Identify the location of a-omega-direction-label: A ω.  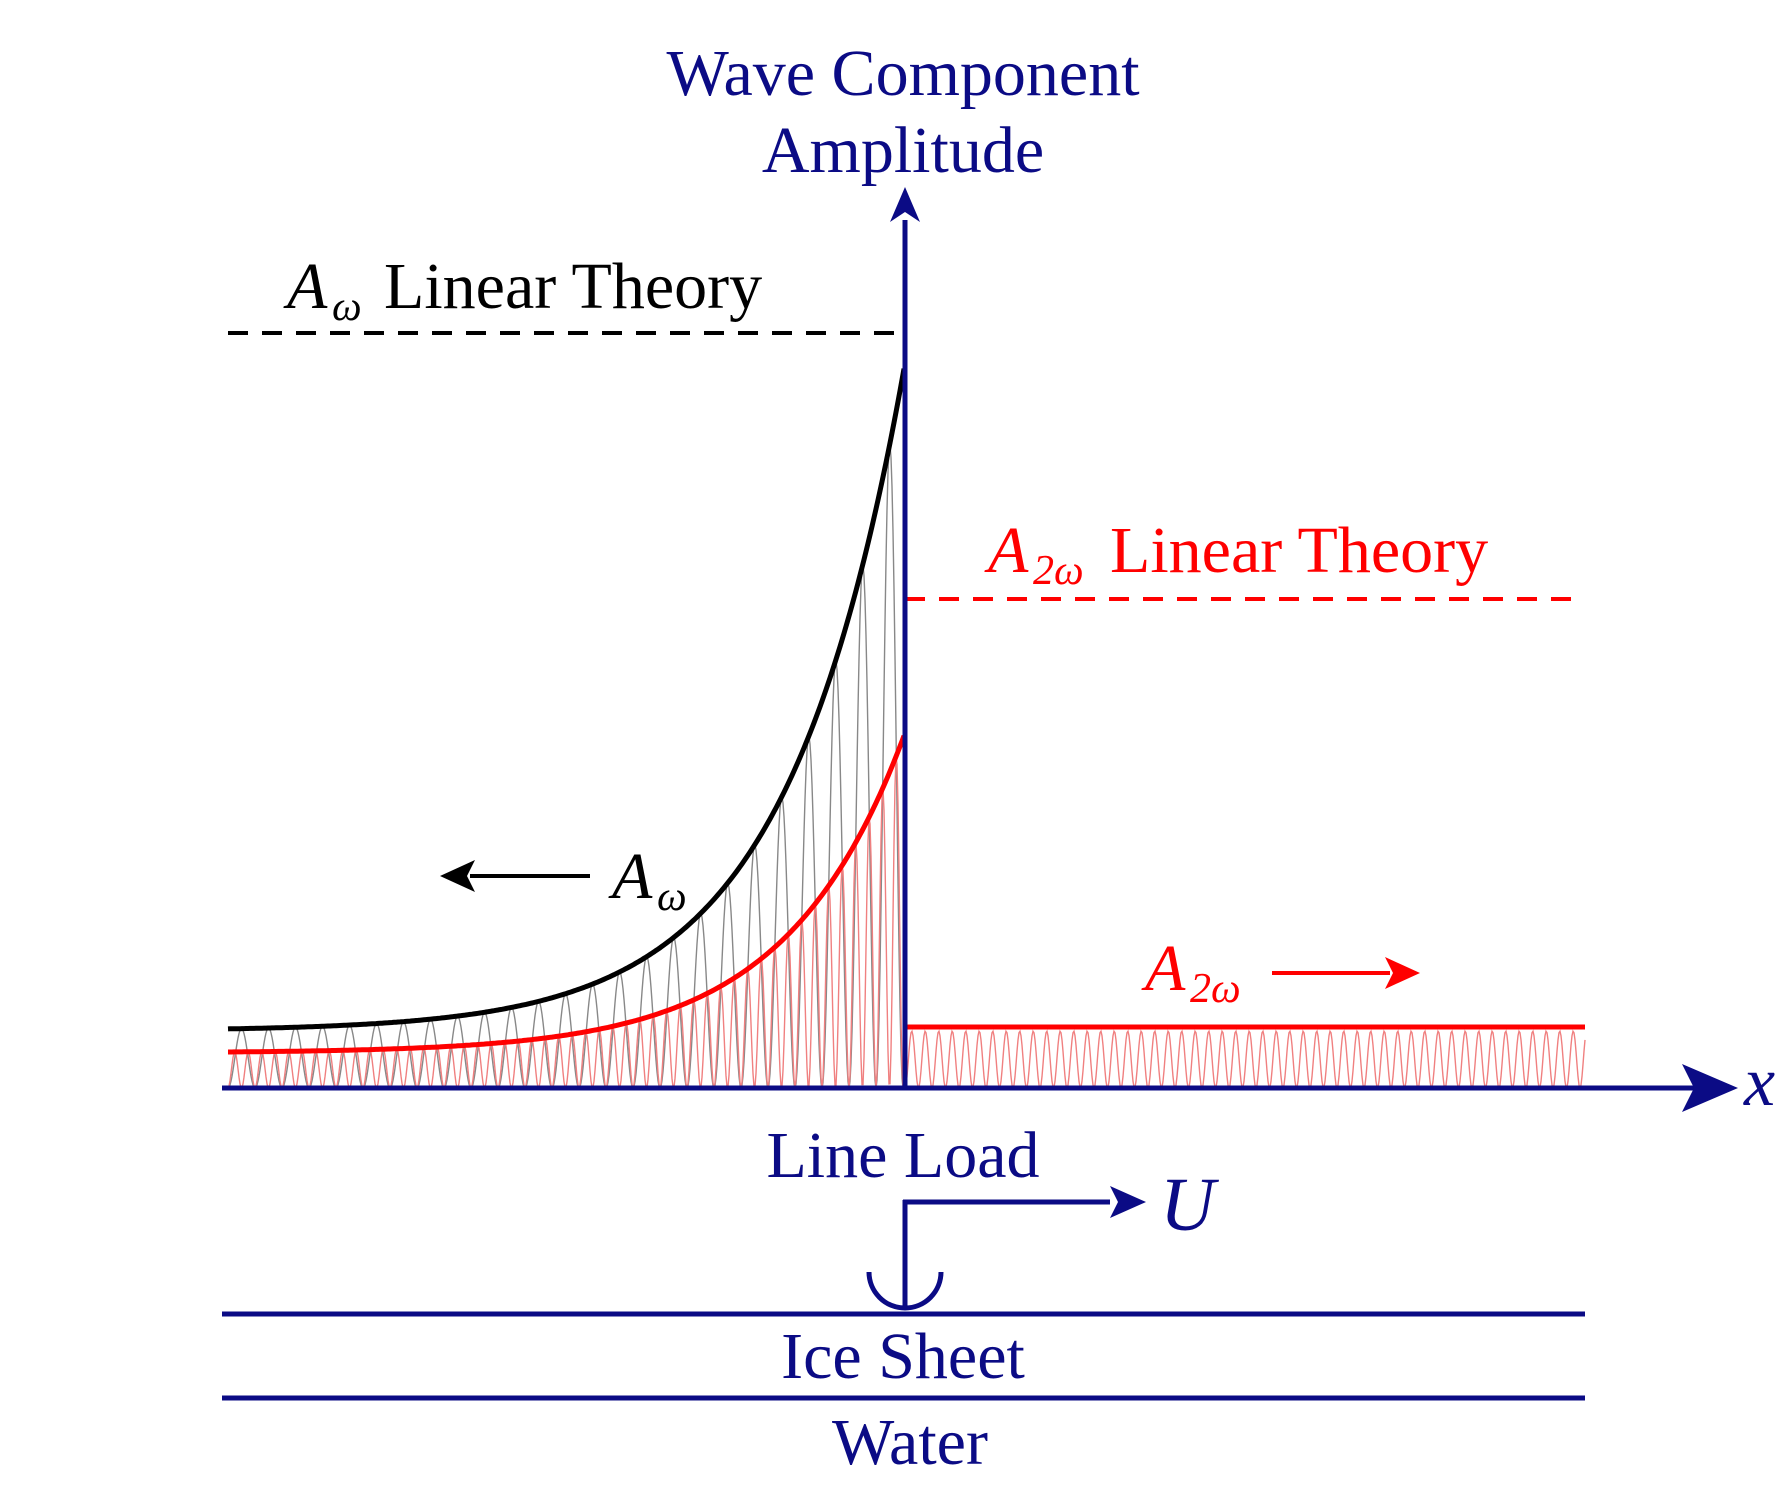
(563, 880).